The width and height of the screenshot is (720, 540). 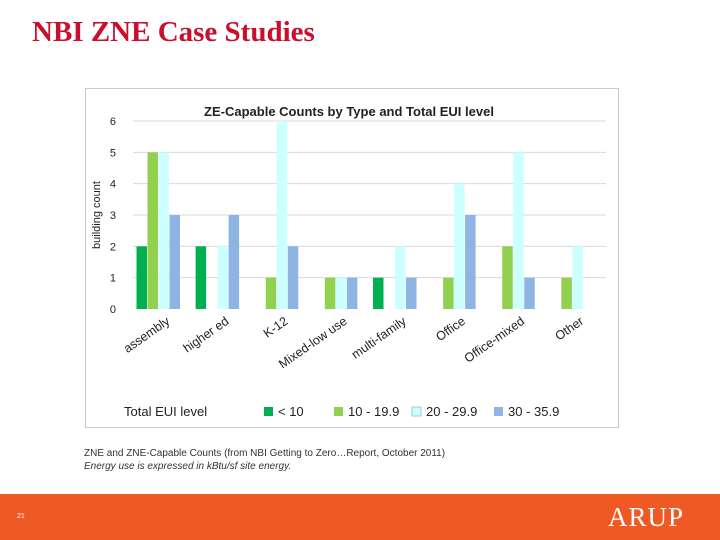 What do you see at coordinates (141, 277) in the screenshot?
I see `bar-assembly-s1` at bounding box center [141, 277].